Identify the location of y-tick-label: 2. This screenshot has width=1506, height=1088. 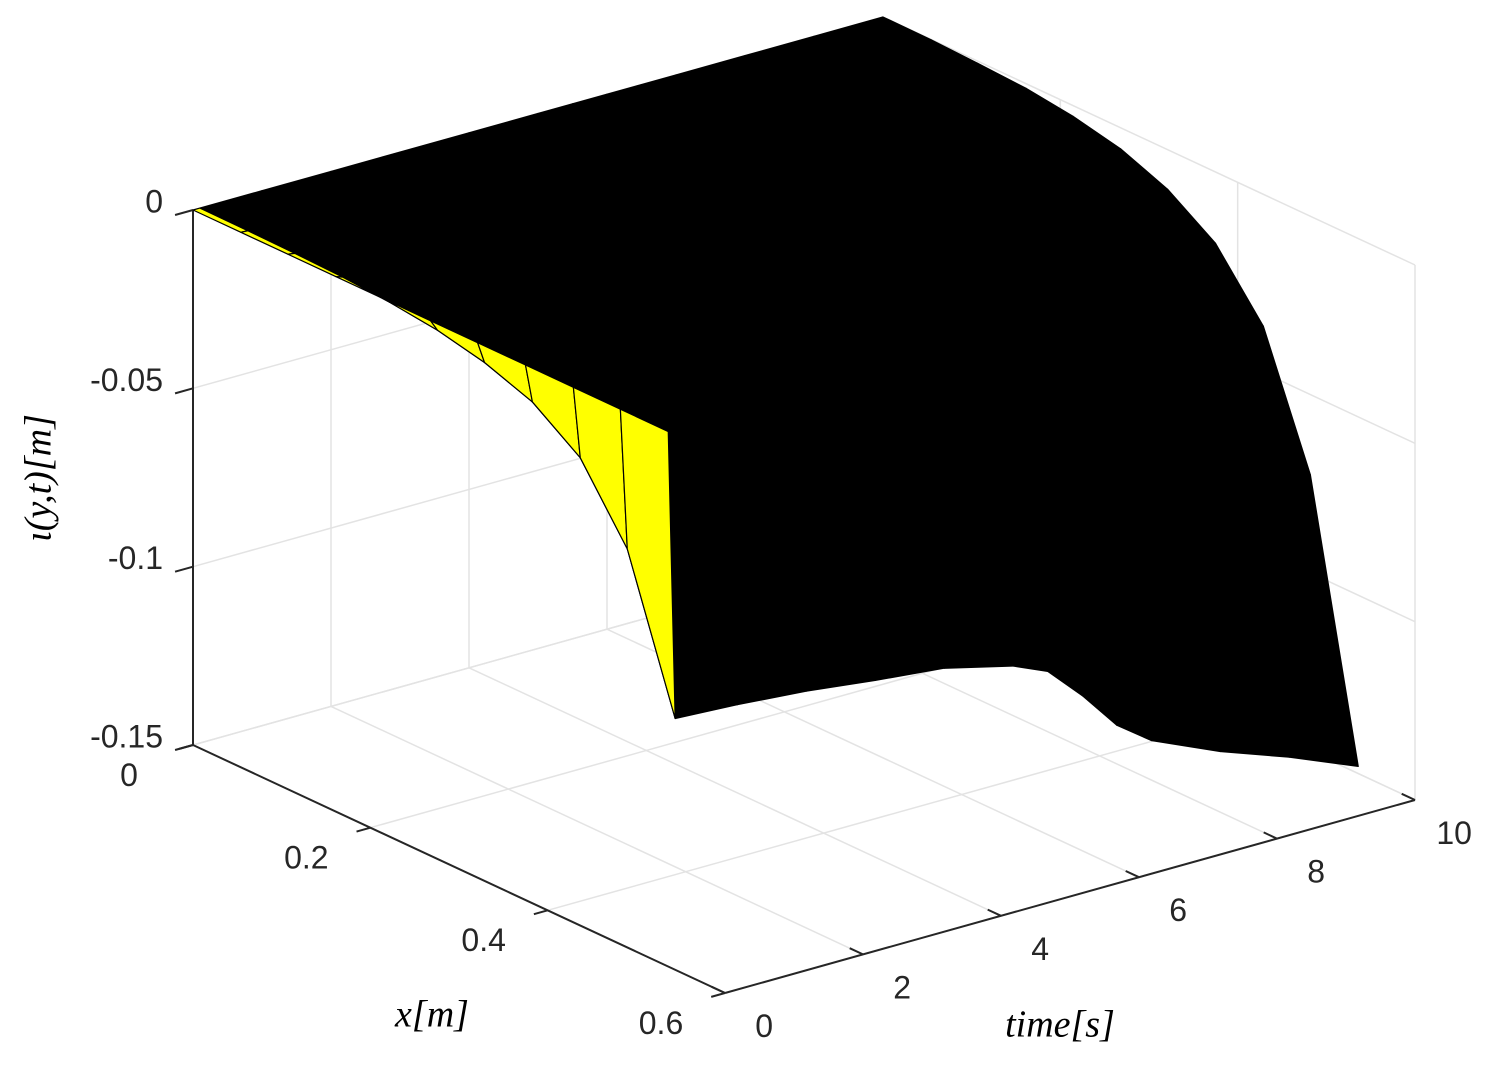
(902, 987).